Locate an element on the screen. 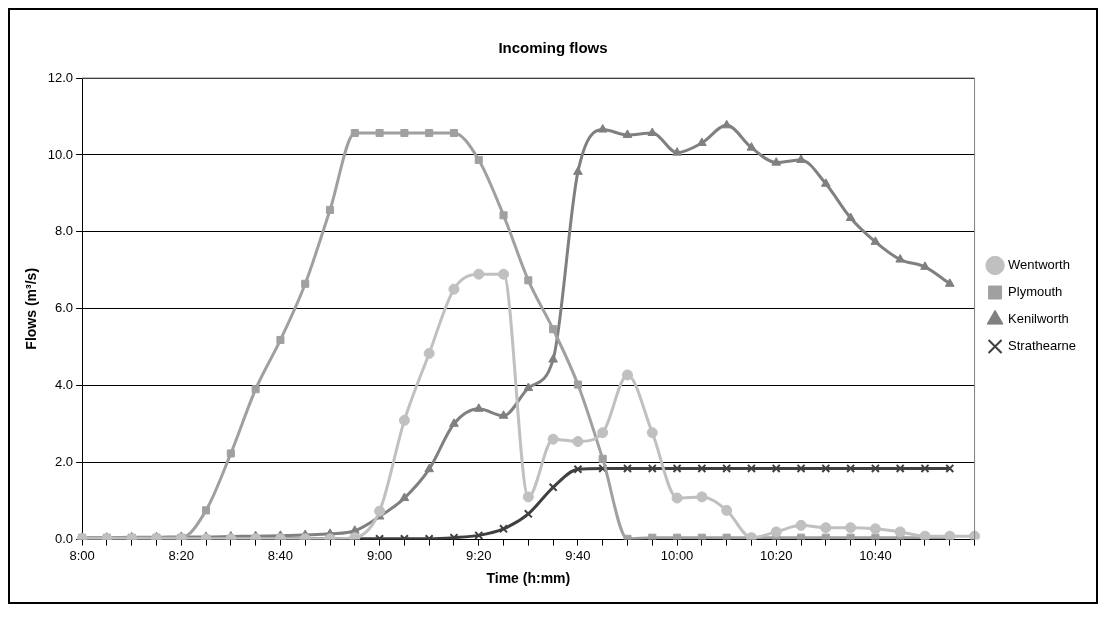 The width and height of the screenshot is (1113, 620). x-tick-label: 9:00 is located at coordinates (379, 555).